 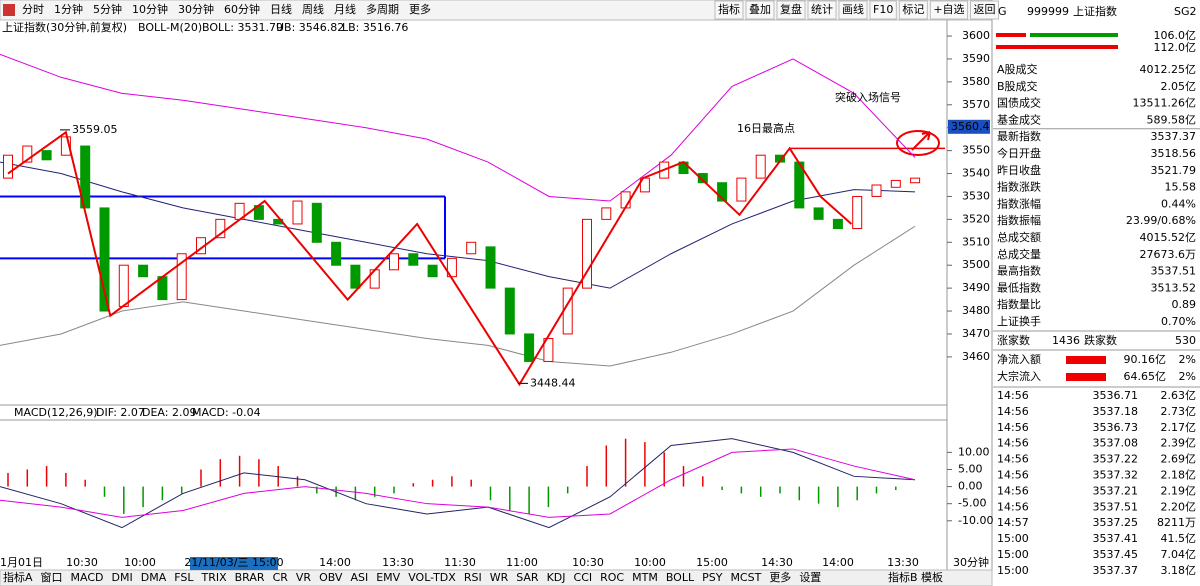 What do you see at coordinates (1179, 427) in the screenshot?
I see `trade-volume: 2.17亿` at bounding box center [1179, 427].